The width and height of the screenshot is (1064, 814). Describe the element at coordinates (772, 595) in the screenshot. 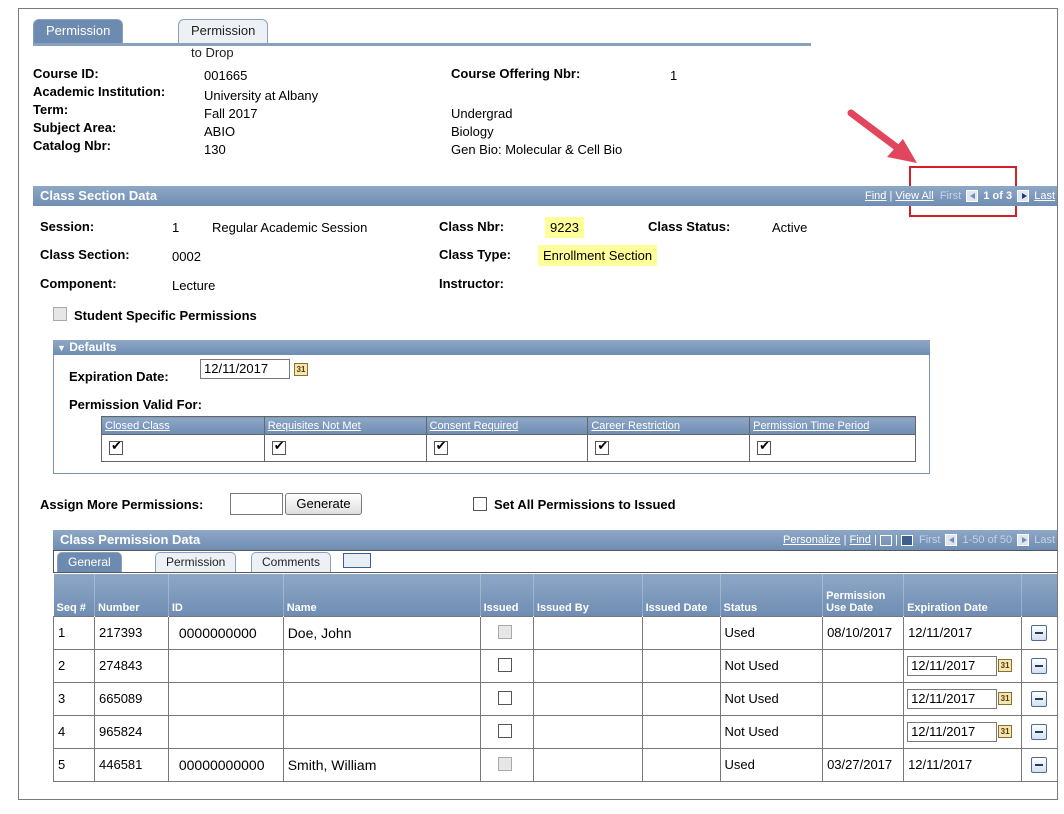

I see `col-status: Status` at that location.